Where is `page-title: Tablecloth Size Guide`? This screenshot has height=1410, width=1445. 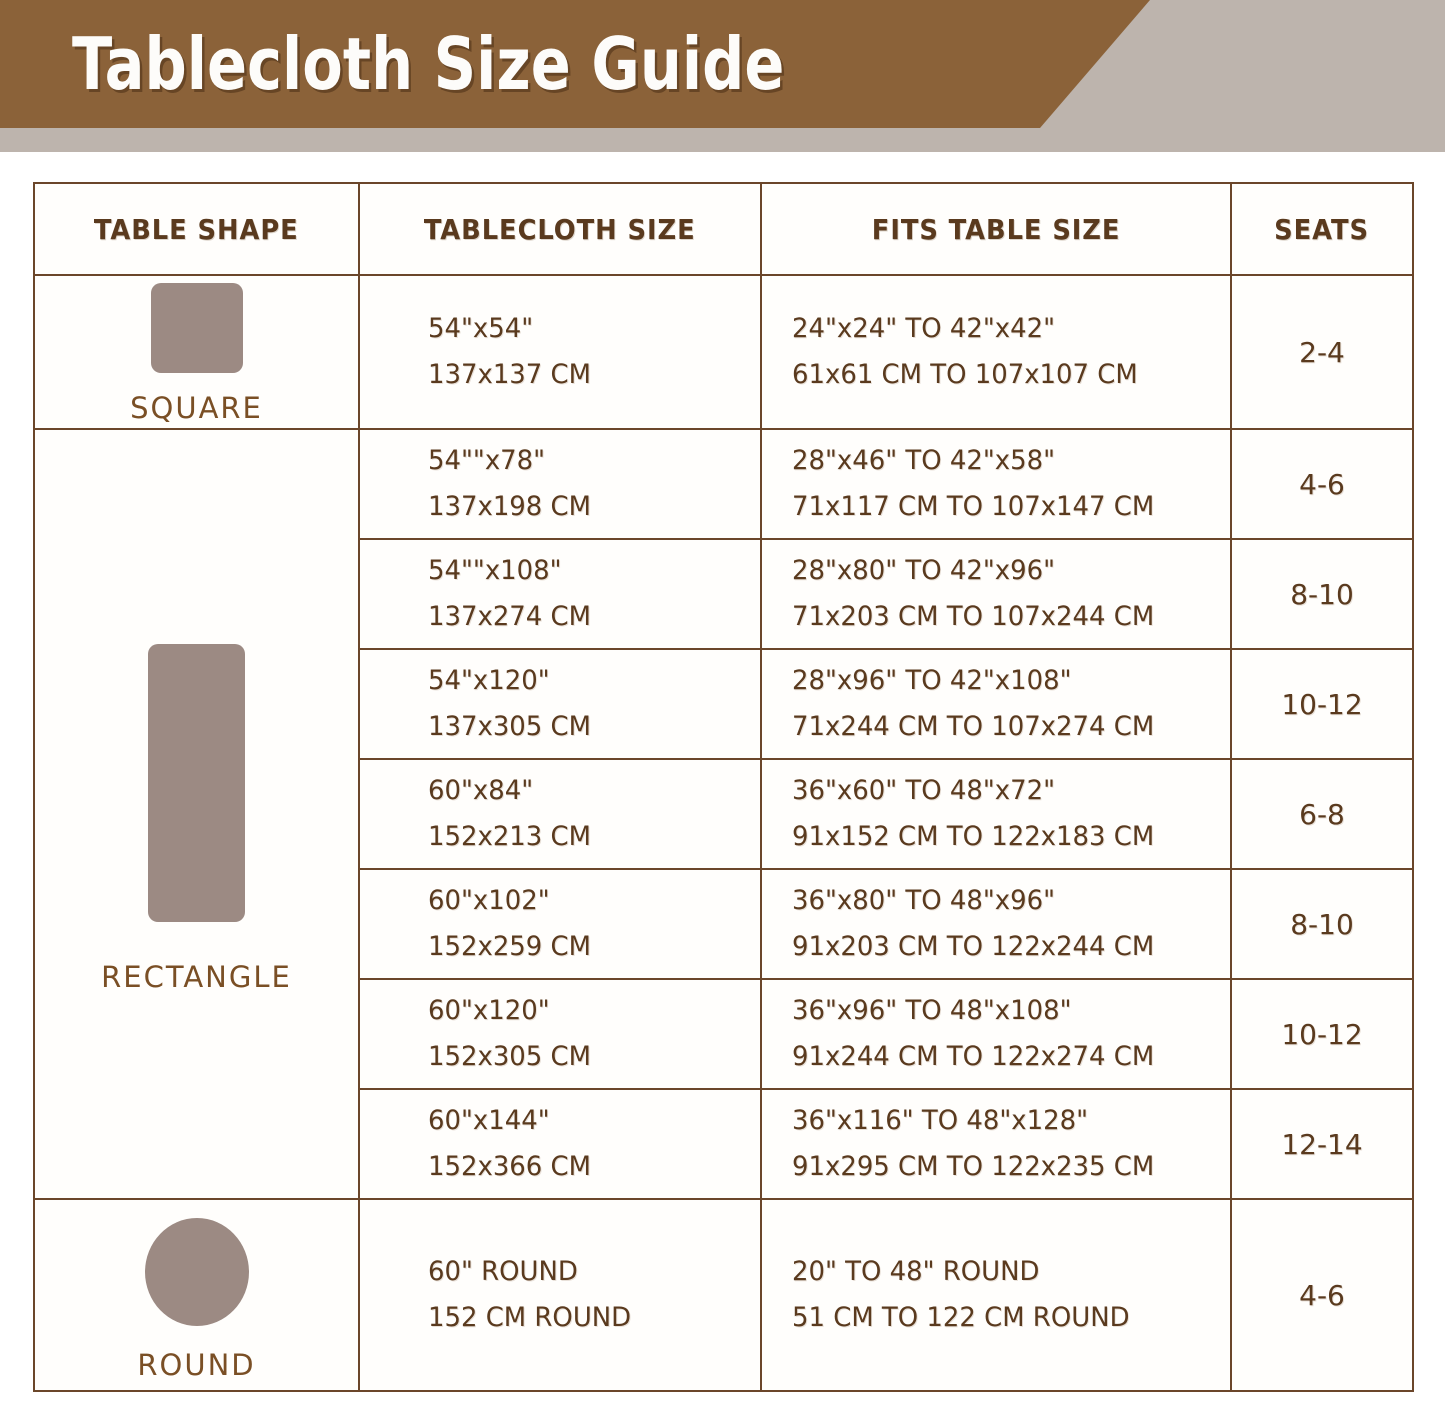 page-title: Tablecloth Size Guide is located at coordinates (428, 64).